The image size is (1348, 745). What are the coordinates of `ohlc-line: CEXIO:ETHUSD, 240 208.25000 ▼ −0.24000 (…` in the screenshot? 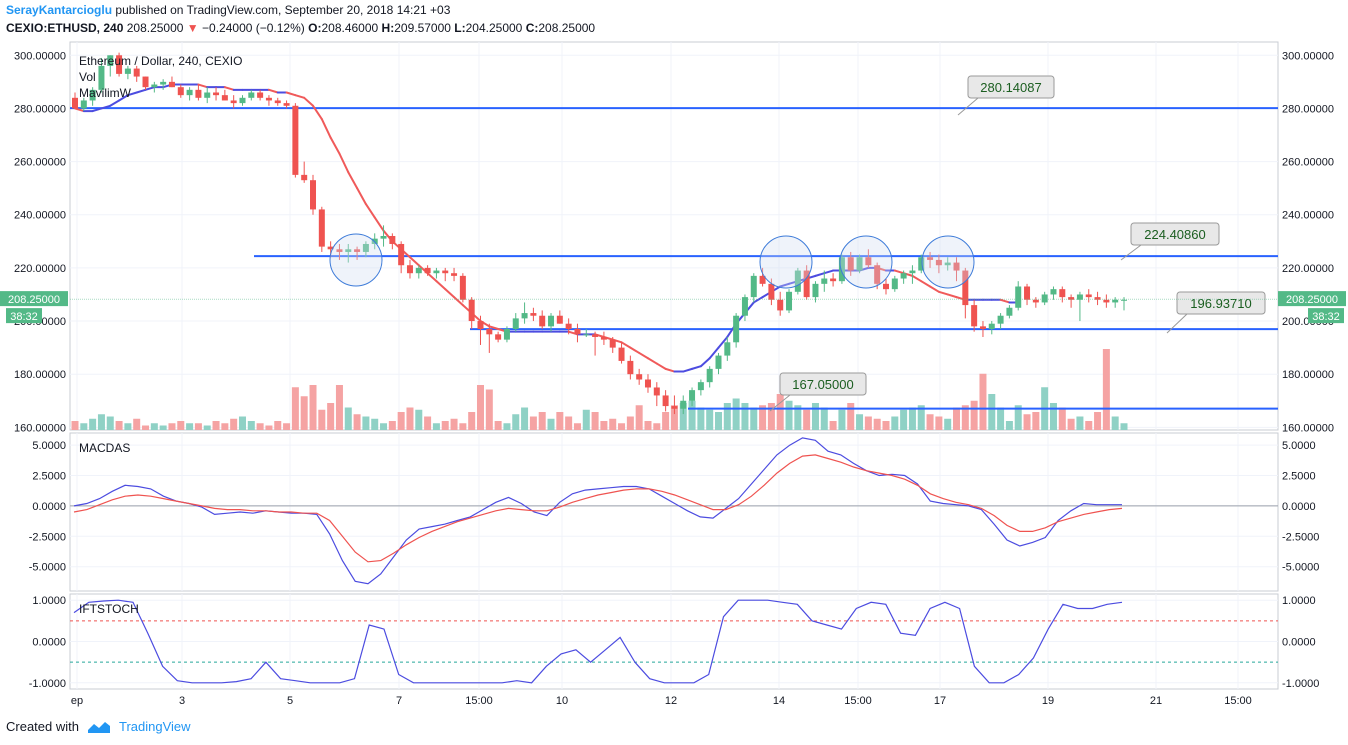 It's located at (300, 28).